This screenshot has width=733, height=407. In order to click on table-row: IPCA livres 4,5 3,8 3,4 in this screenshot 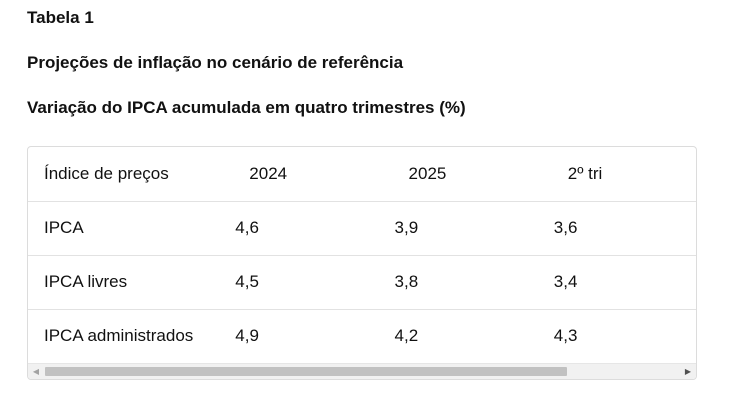, I will do `click(362, 282)`.